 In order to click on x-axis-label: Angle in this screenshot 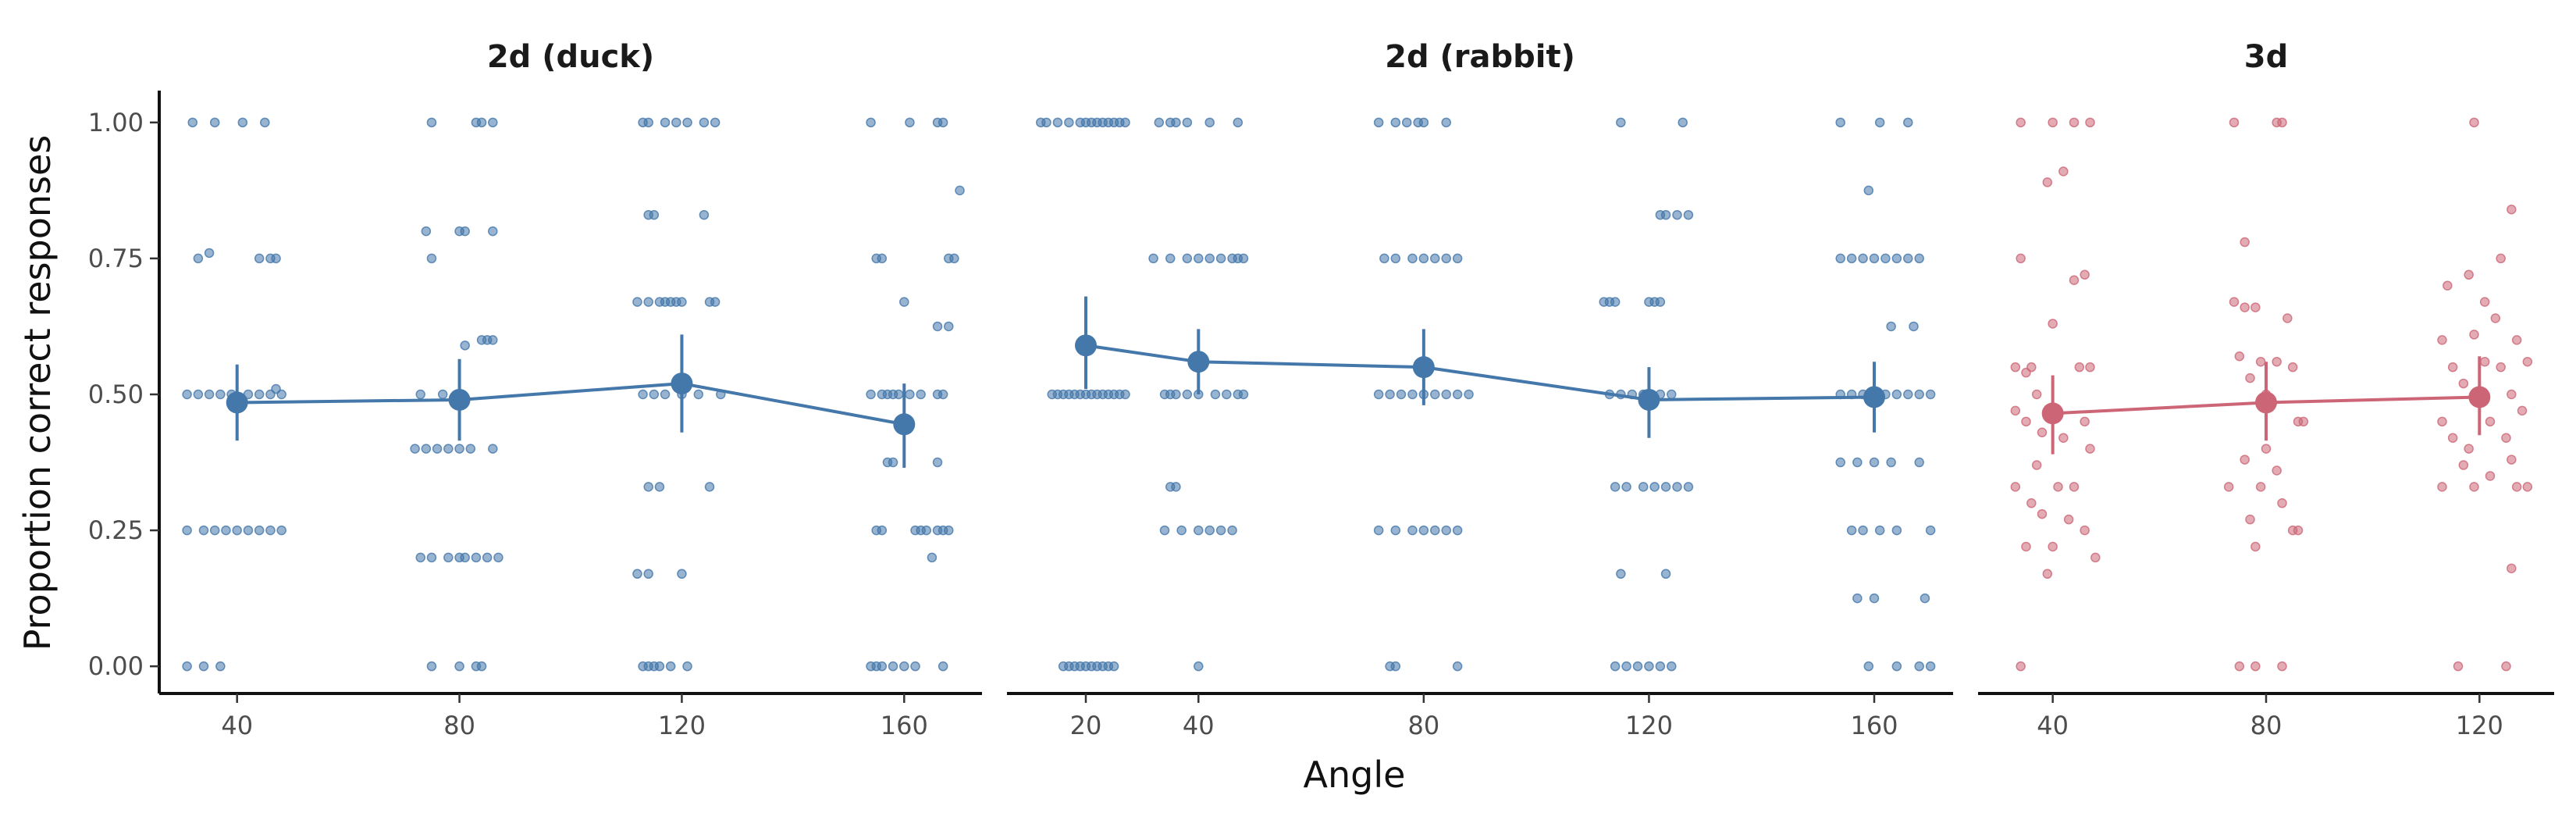, I will do `click(1355, 775)`.